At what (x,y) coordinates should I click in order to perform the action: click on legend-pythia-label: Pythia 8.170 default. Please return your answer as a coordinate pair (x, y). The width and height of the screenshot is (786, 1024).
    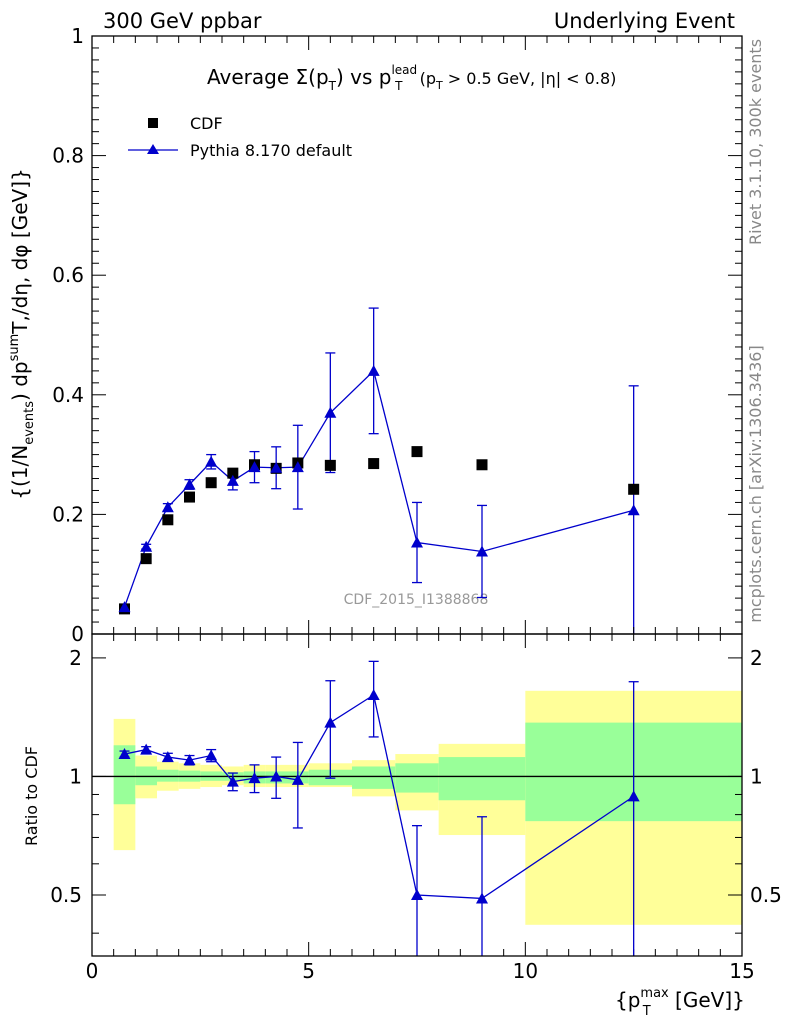
    Looking at the image, I should click on (271, 150).